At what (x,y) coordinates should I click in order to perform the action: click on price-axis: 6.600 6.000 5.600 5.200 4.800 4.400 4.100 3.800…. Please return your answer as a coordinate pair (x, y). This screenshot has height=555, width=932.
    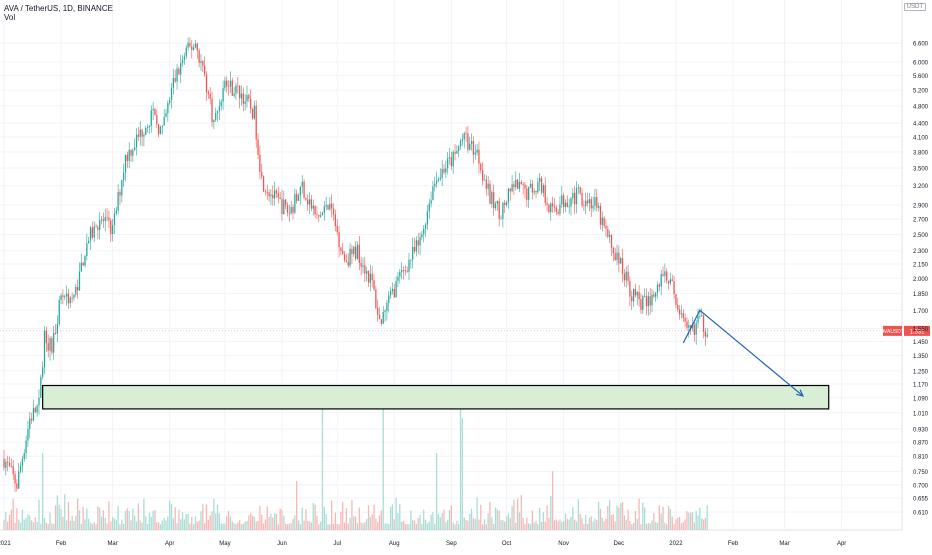
    Looking at the image, I should click on (921, 279).